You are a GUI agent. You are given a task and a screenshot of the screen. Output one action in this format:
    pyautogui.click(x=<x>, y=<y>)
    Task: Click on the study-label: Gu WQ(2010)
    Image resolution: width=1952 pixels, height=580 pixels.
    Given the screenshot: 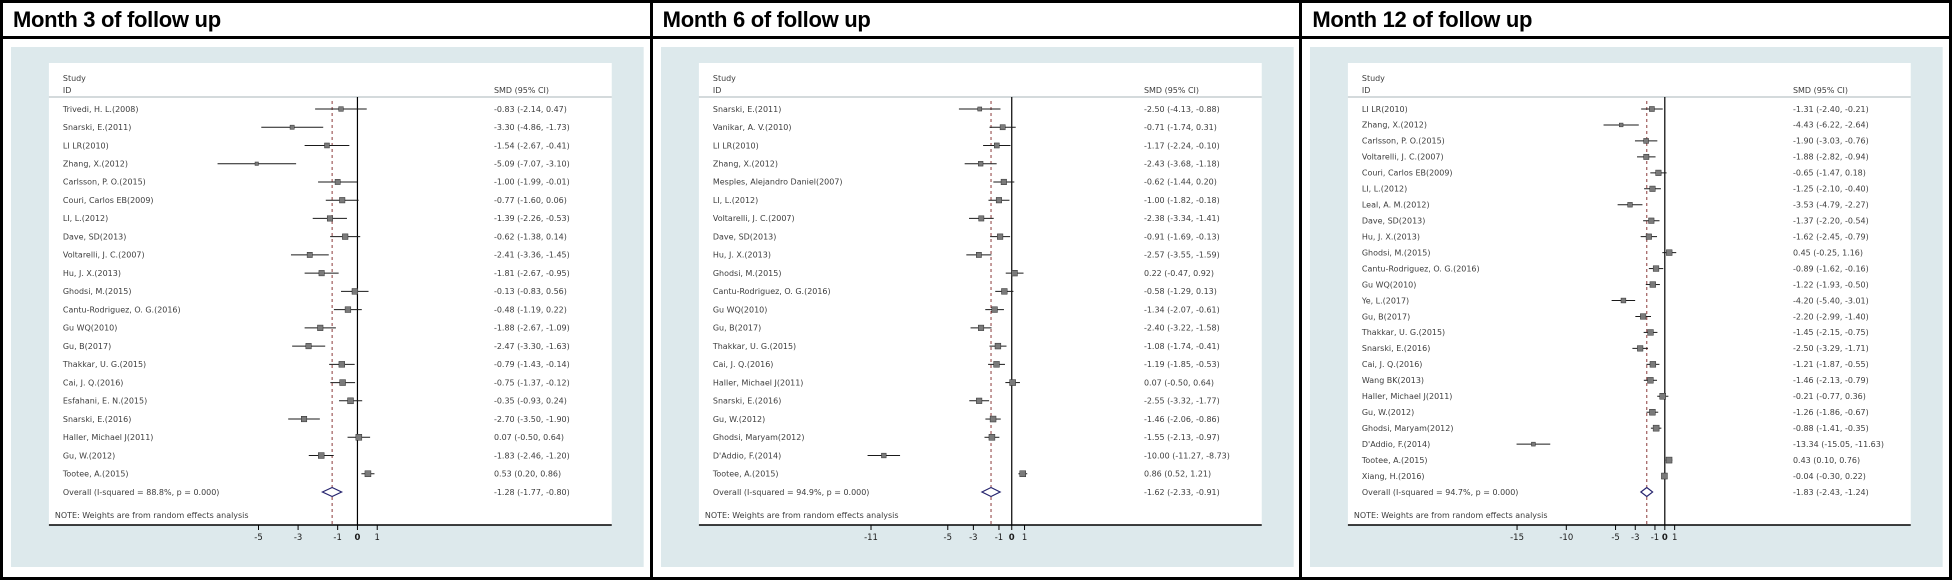 What is the action you would take?
    pyautogui.click(x=1389, y=284)
    